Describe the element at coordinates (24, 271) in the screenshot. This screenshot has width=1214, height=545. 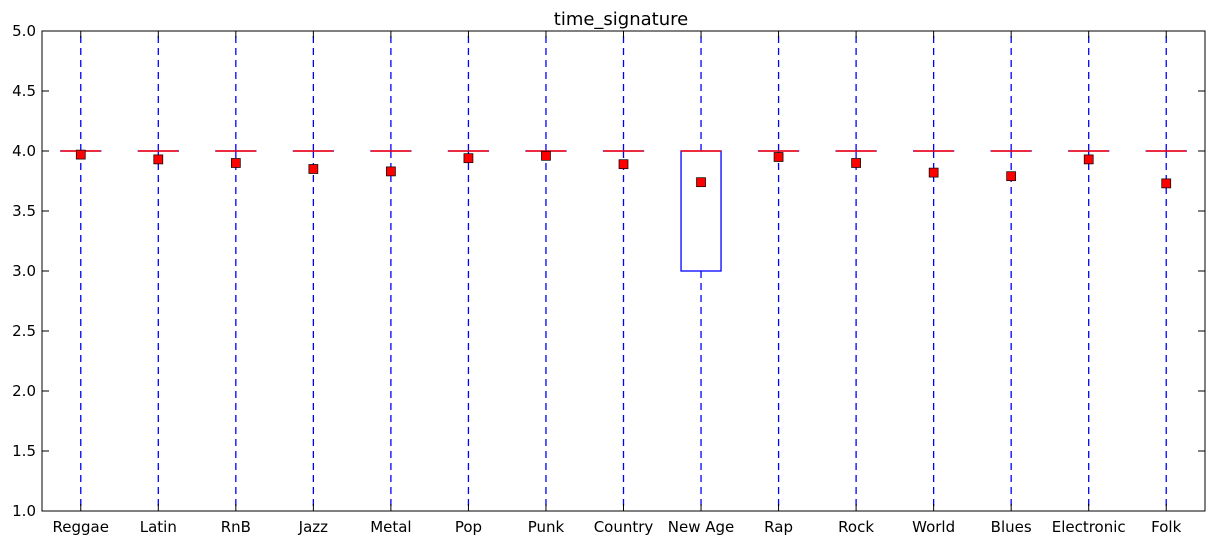
I see `y-tick-label: 3.0` at that location.